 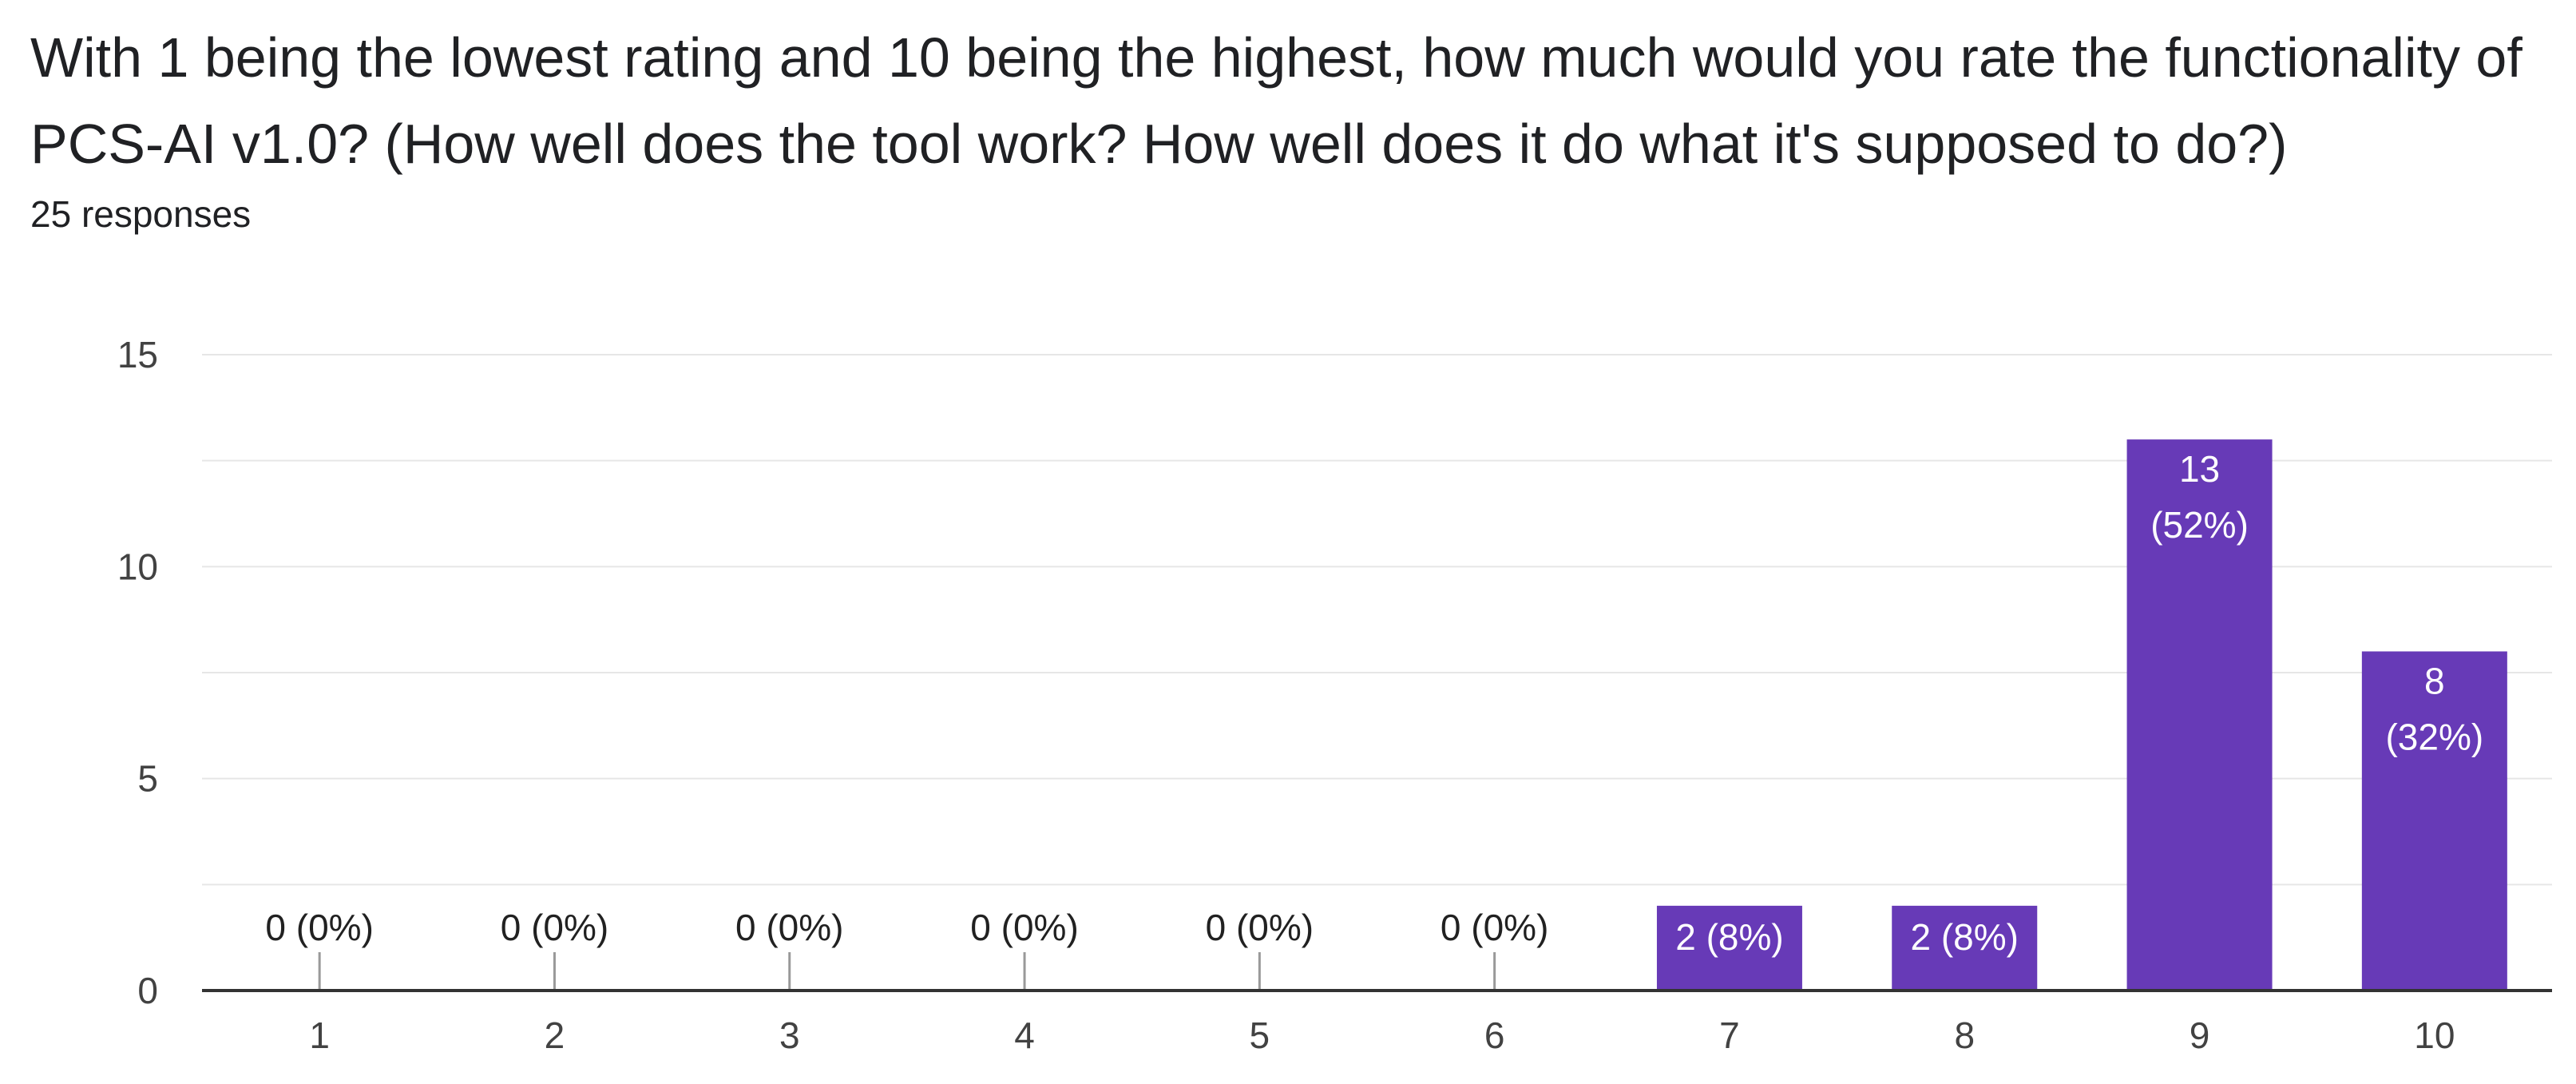 What do you see at coordinates (2200, 1035) in the screenshot?
I see `x-tick-label: 9` at bounding box center [2200, 1035].